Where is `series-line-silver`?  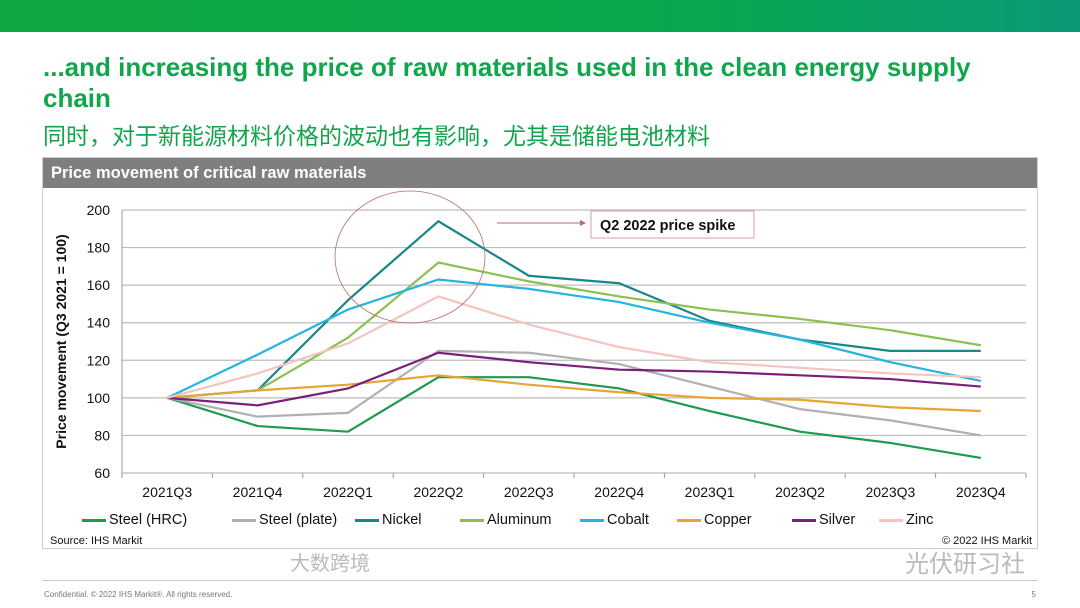 series-line-silver is located at coordinates (574, 379).